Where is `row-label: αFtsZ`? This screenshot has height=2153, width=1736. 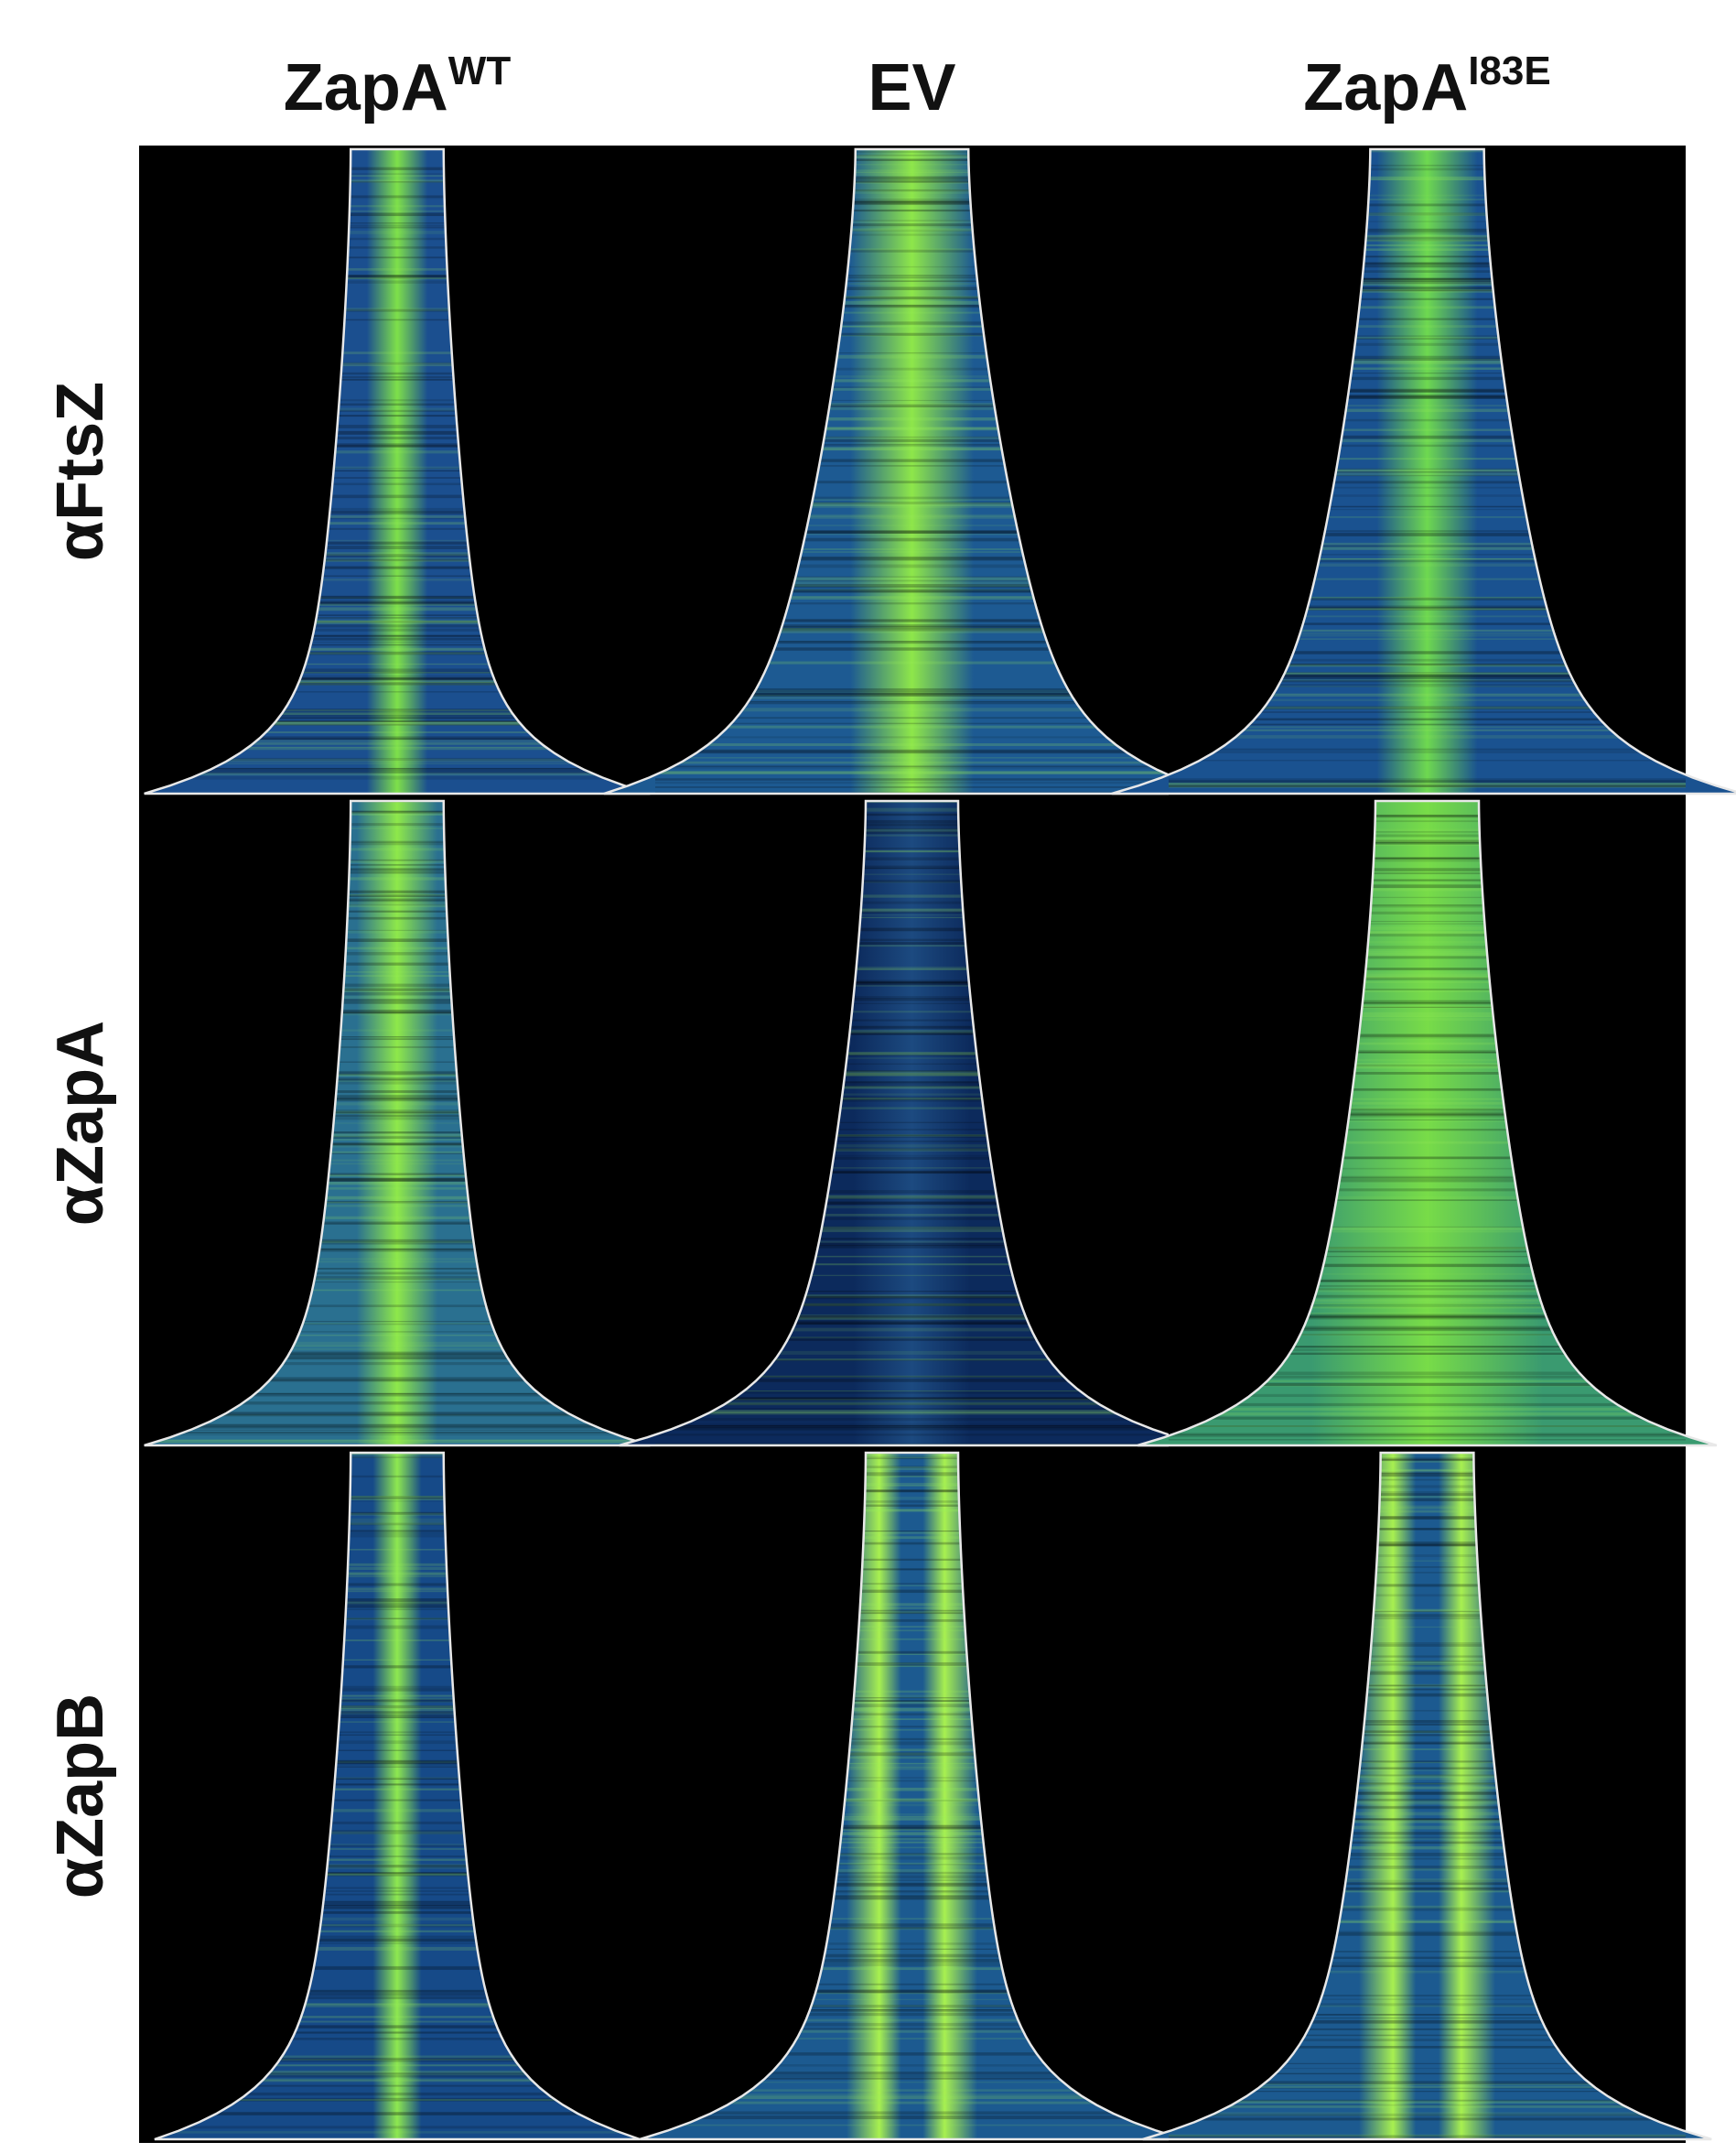 row-label: αFtsZ is located at coordinates (80, 471).